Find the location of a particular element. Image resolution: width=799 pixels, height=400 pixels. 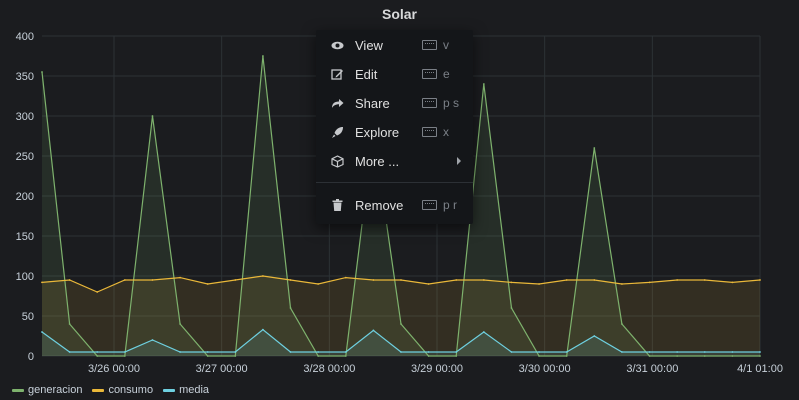

menu-item-edit: Edit e is located at coordinates (394, 74).